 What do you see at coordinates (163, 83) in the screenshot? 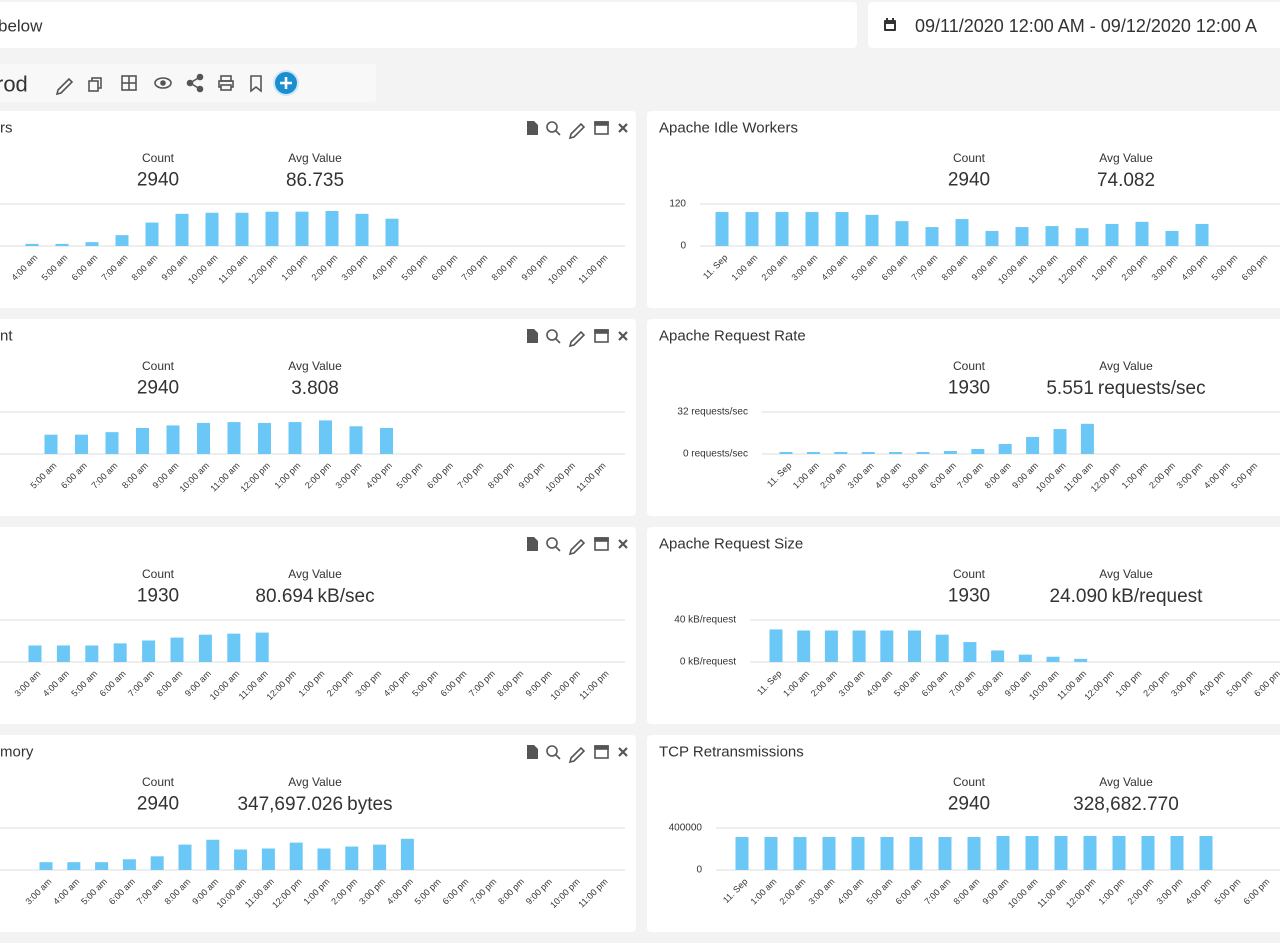
I see `view-icon` at bounding box center [163, 83].